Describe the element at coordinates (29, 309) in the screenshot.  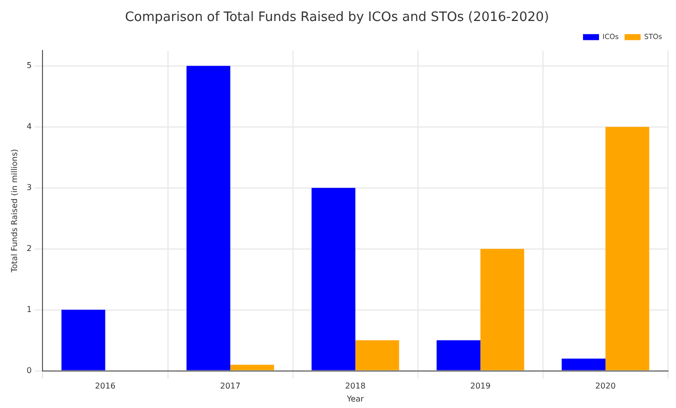
I see `y-tick-label: 1` at that location.